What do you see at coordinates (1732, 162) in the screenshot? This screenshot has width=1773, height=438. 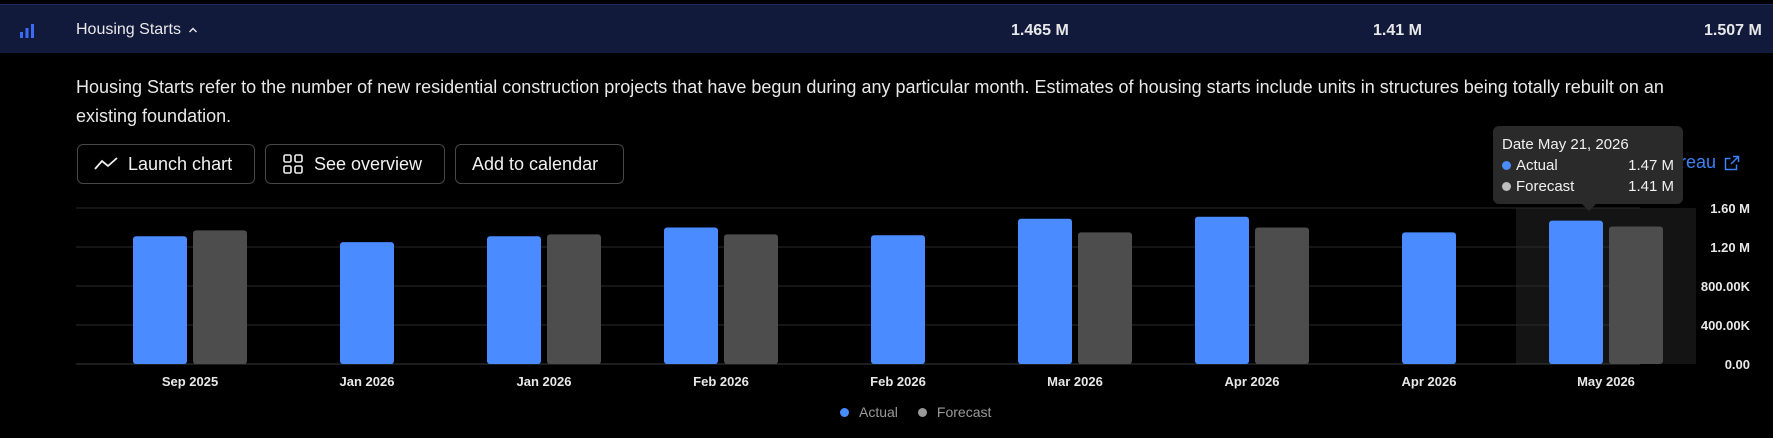 I see `external-link-icon` at bounding box center [1732, 162].